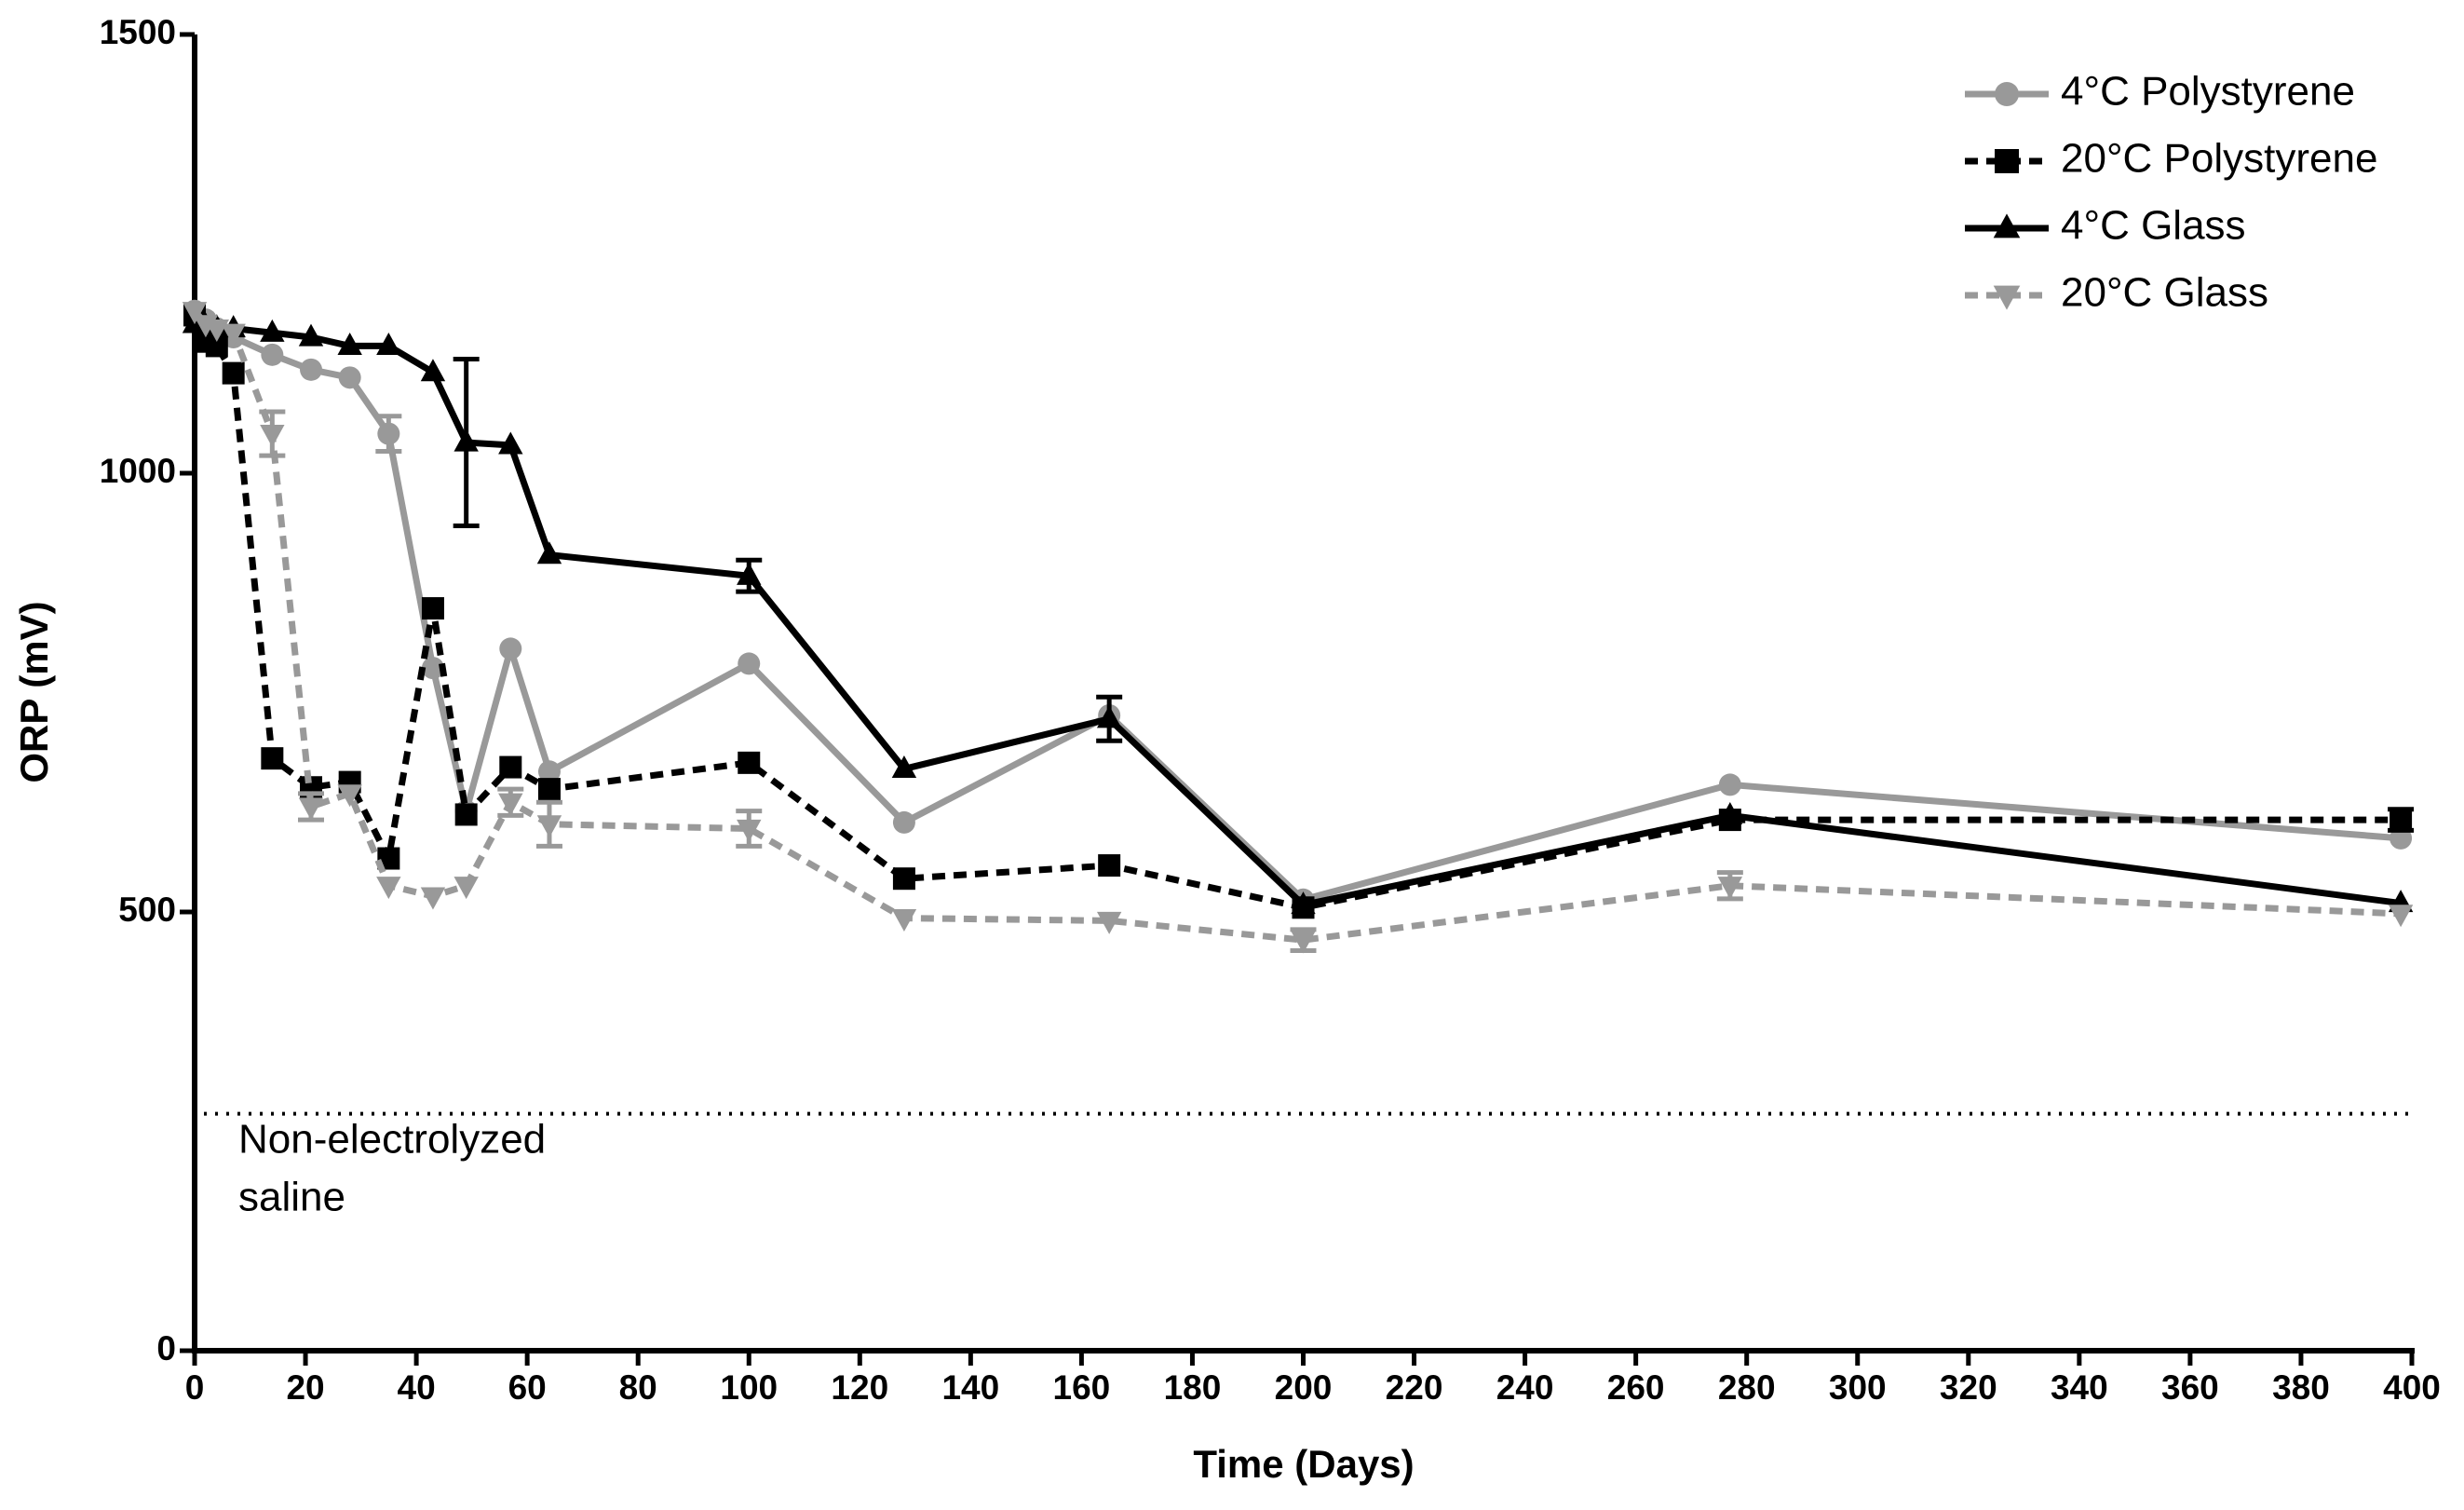 This screenshot has height=1510, width=2464. I want to click on legend-label: 4°C Polystyrene, so click(2208, 92).